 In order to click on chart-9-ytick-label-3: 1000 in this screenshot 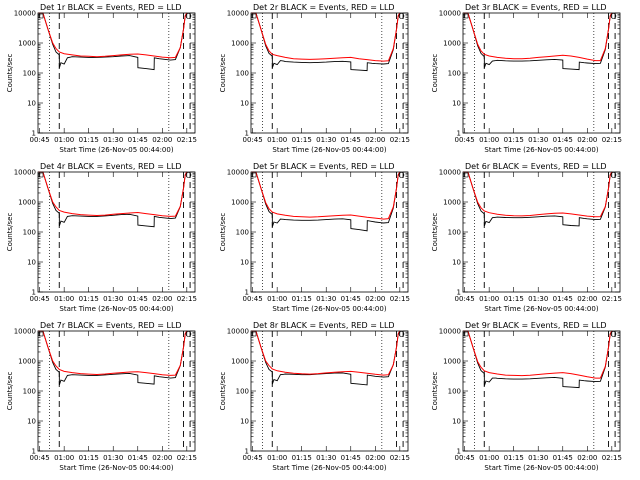, I will do `click(452, 362)`.